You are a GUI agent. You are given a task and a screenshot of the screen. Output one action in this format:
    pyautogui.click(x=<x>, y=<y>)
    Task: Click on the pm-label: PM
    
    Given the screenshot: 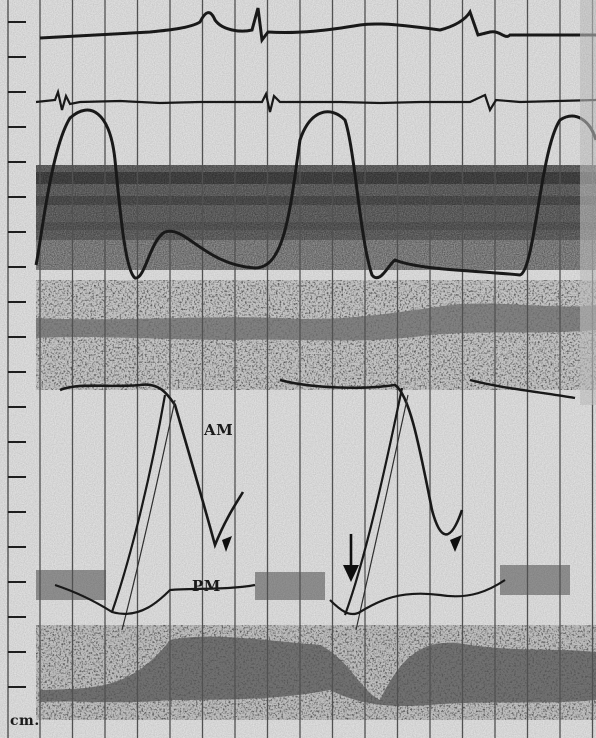 What is the action you would take?
    pyautogui.click(x=206, y=586)
    